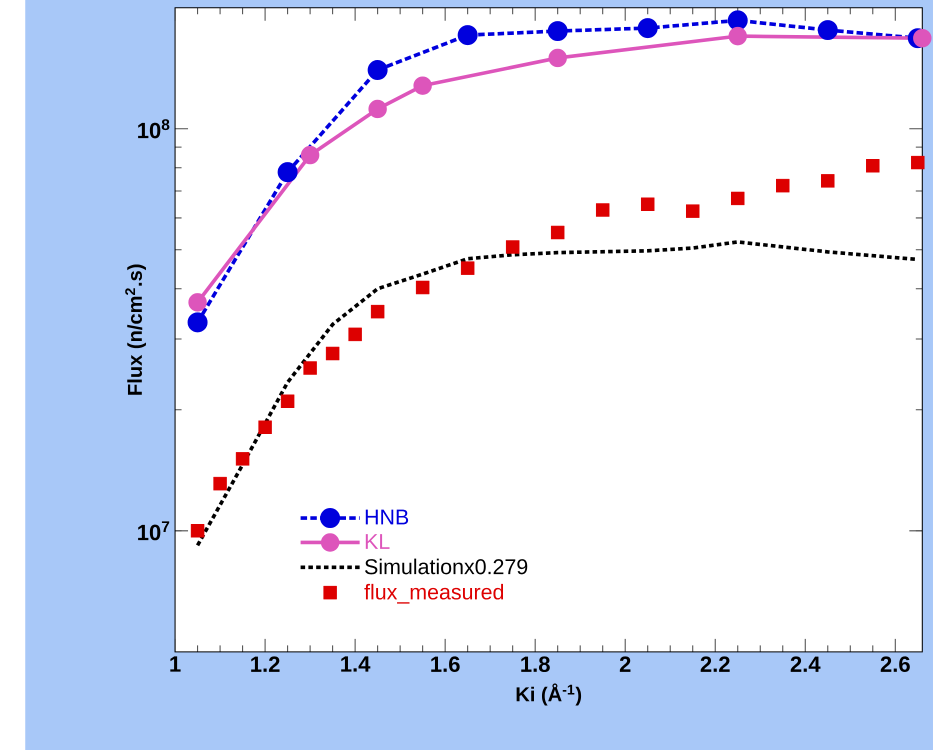 This screenshot has height=750, width=933. What do you see at coordinates (715, 664) in the screenshot?
I see `x-tick-label: 2.2` at bounding box center [715, 664].